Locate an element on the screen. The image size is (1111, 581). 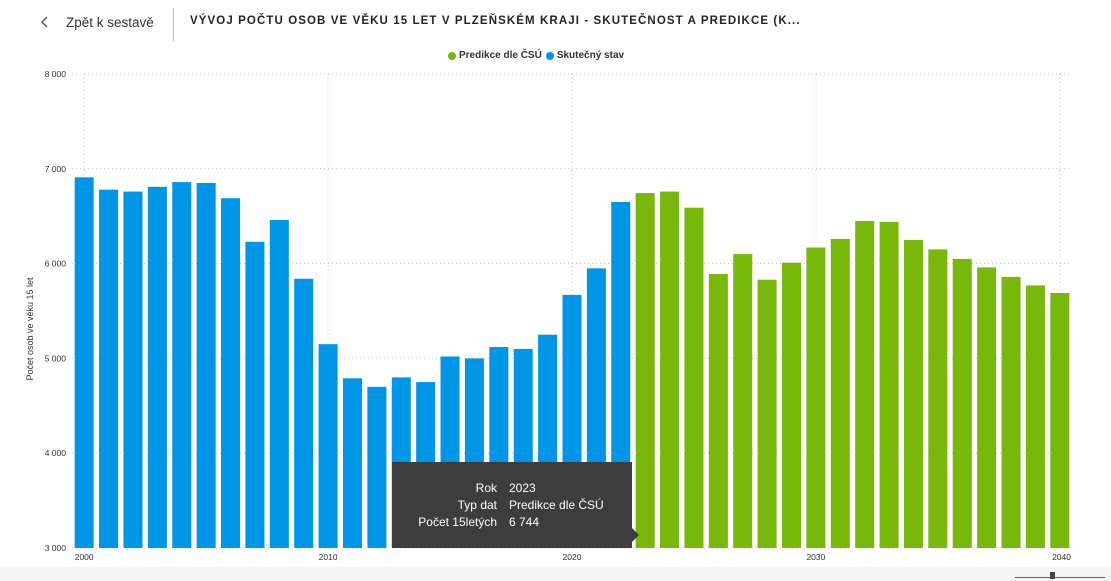
y-axis-title: Počet osob ve věku 15 let is located at coordinates (30, 329).